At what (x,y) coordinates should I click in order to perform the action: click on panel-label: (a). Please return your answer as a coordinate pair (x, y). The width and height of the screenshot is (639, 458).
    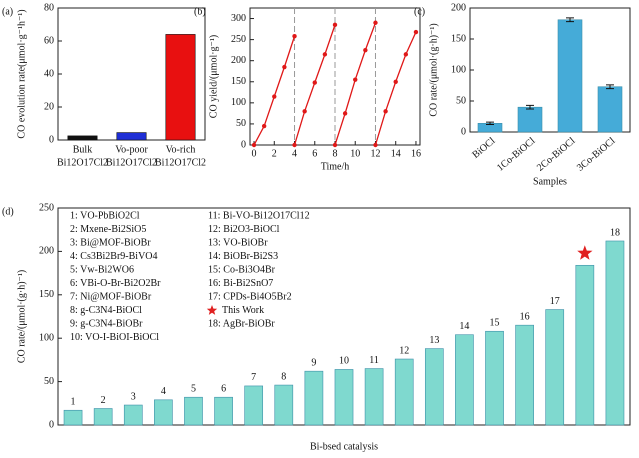
    Looking at the image, I should click on (7, 11).